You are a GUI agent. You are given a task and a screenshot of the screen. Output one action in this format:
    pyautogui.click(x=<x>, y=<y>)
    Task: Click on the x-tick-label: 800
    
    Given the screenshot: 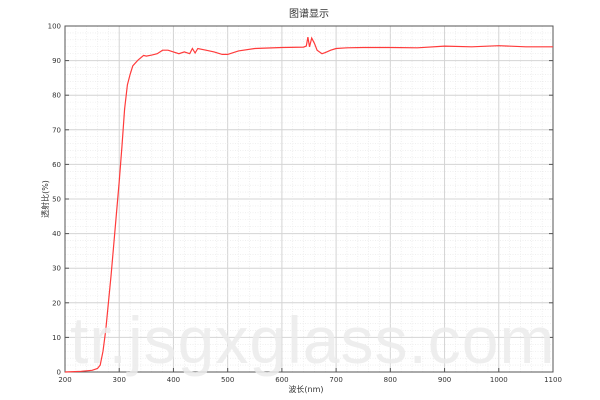 What is the action you would take?
    pyautogui.click(x=390, y=380)
    